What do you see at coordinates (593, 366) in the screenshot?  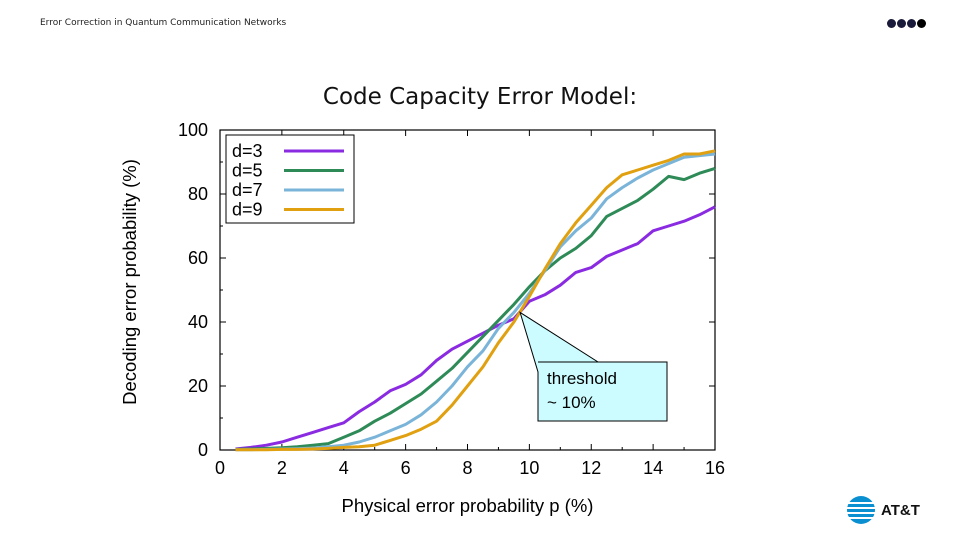 I see `threshold-callout` at bounding box center [593, 366].